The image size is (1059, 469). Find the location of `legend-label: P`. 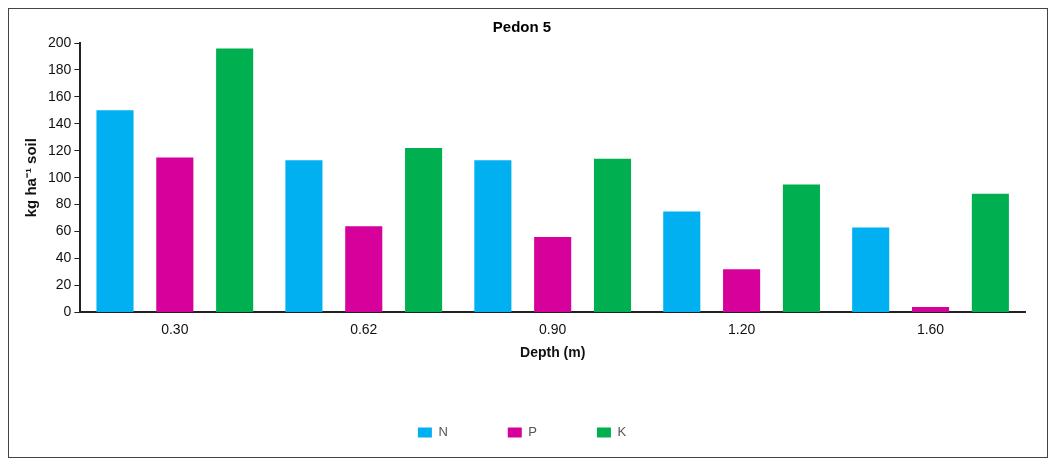

legend-label: P is located at coordinates (532, 432).